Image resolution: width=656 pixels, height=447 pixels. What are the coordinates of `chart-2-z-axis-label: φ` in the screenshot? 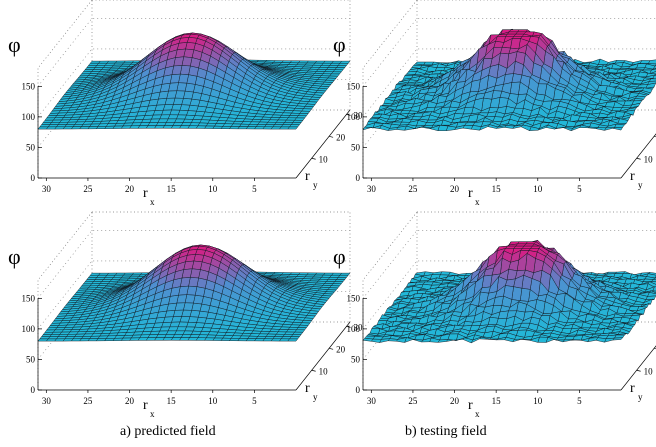 It's located at (14, 256).